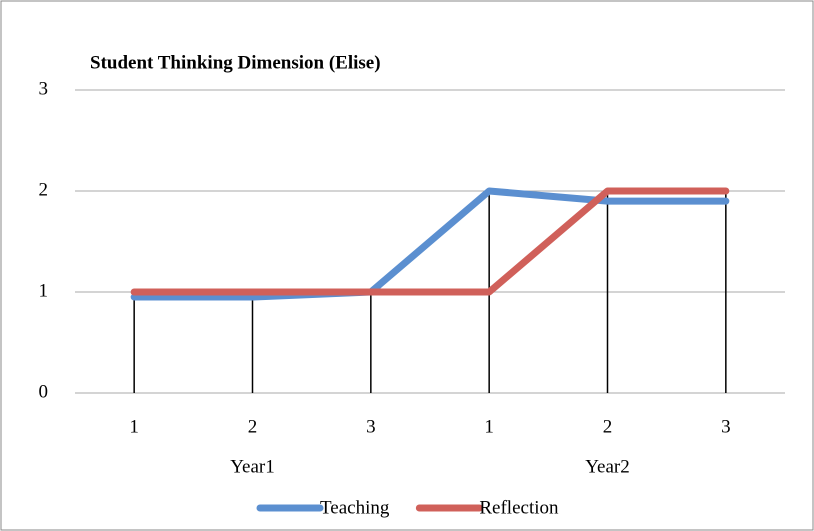 The image size is (814, 531). I want to click on group-label: Year1, so click(252, 466).